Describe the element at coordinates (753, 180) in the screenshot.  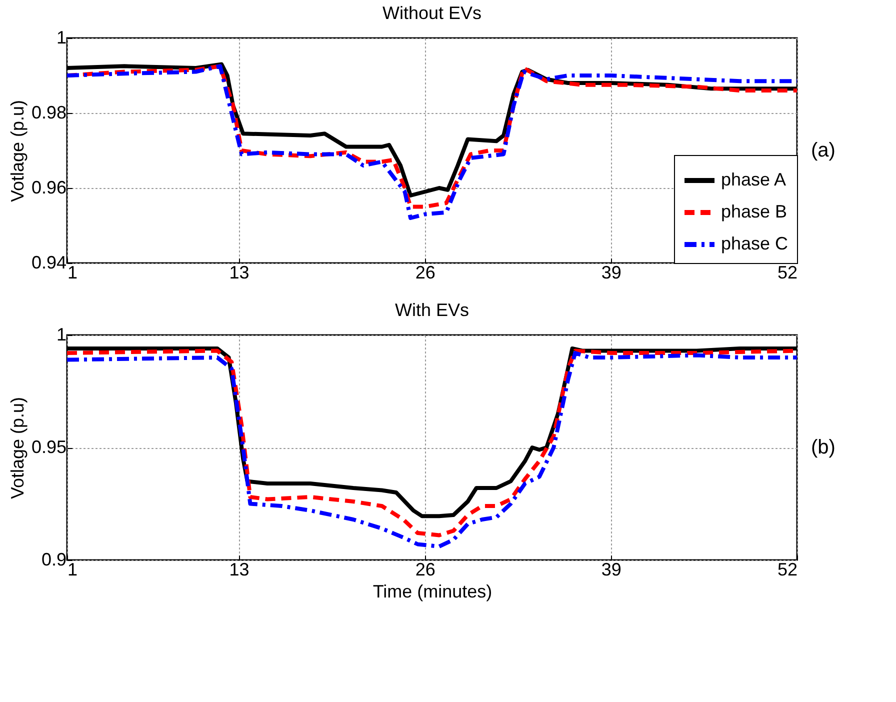
I see `legend-label: phase A` at that location.